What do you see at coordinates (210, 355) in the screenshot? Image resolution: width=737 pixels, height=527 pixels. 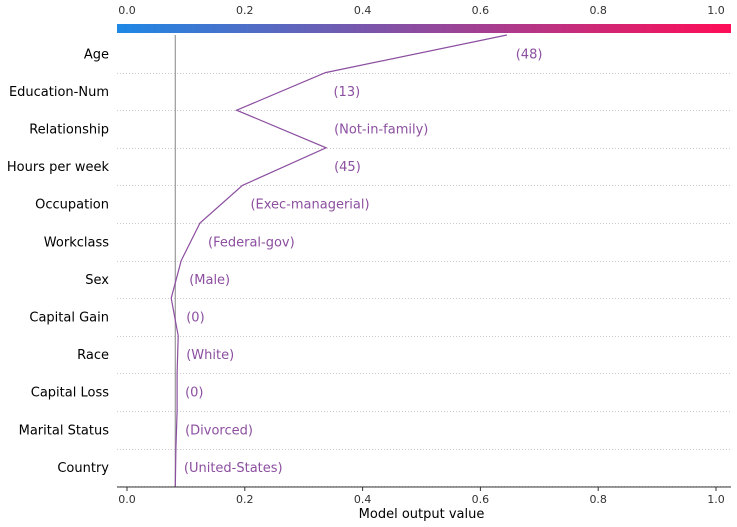 I see `feature-value-label: (White)` at bounding box center [210, 355].